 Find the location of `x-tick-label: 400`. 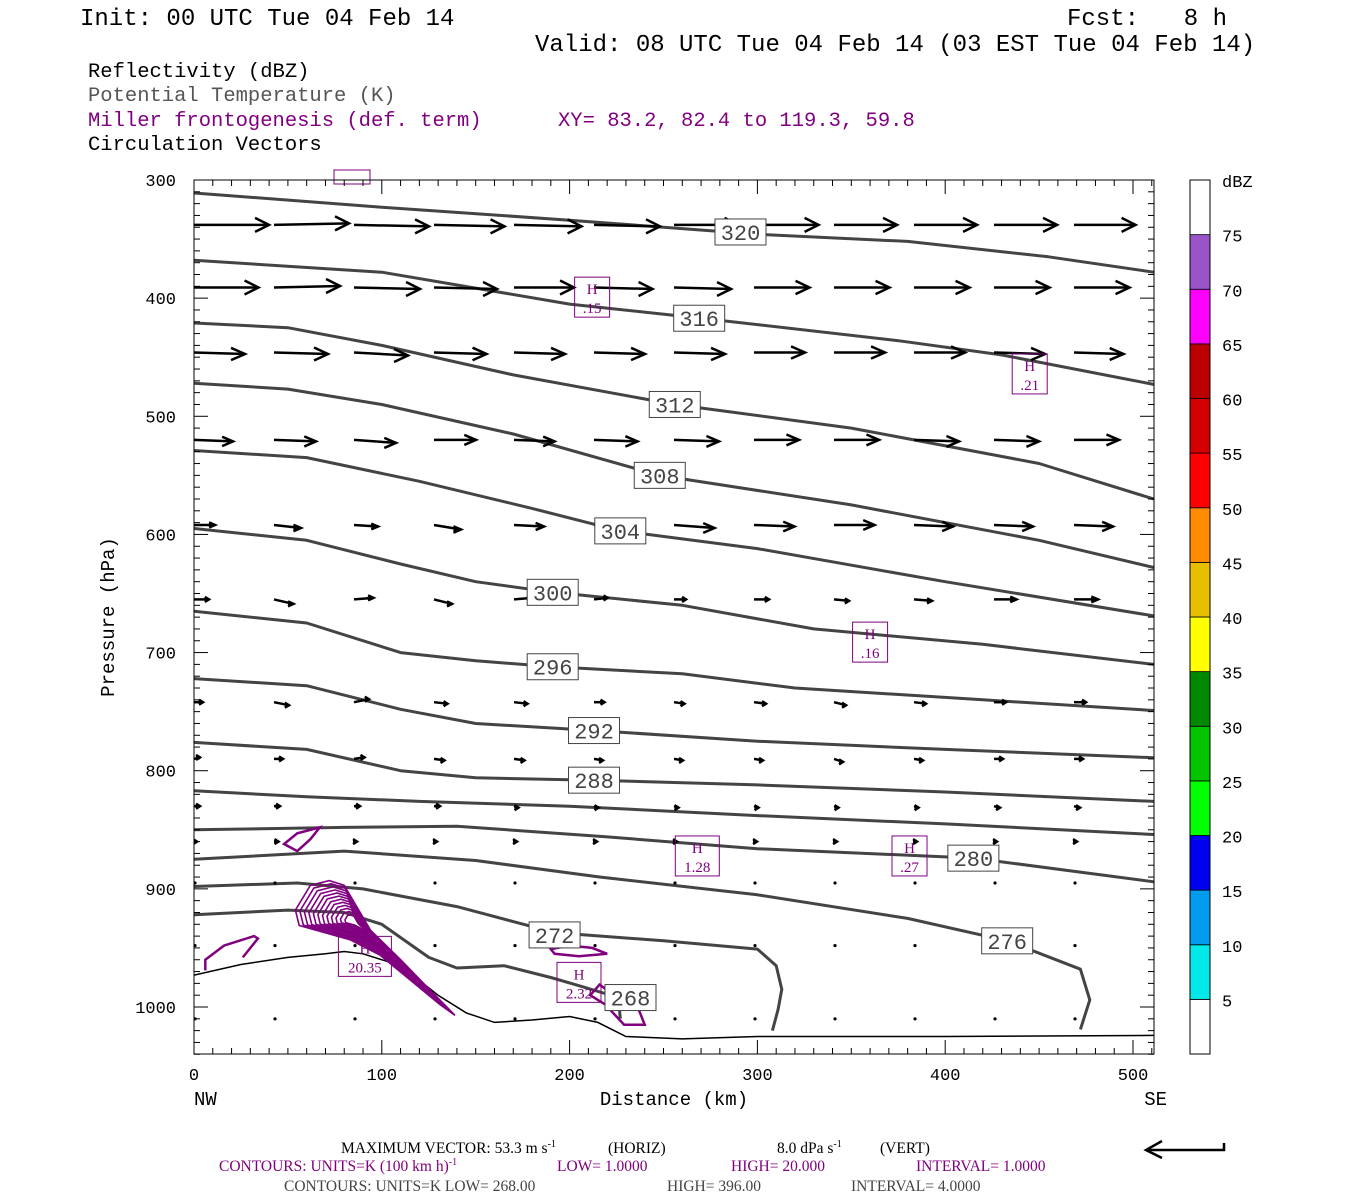

x-tick-label: 400 is located at coordinates (945, 1076).